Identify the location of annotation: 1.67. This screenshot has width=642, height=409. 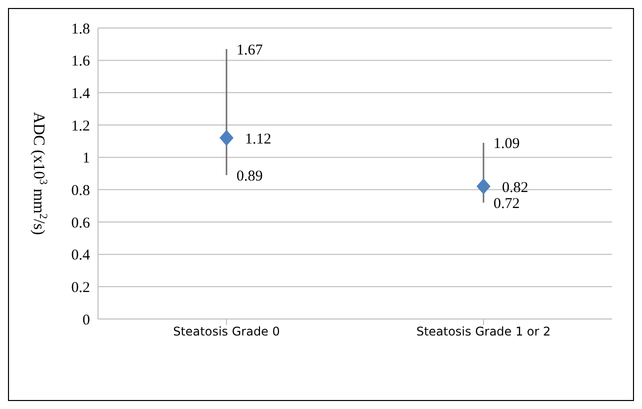
(250, 50).